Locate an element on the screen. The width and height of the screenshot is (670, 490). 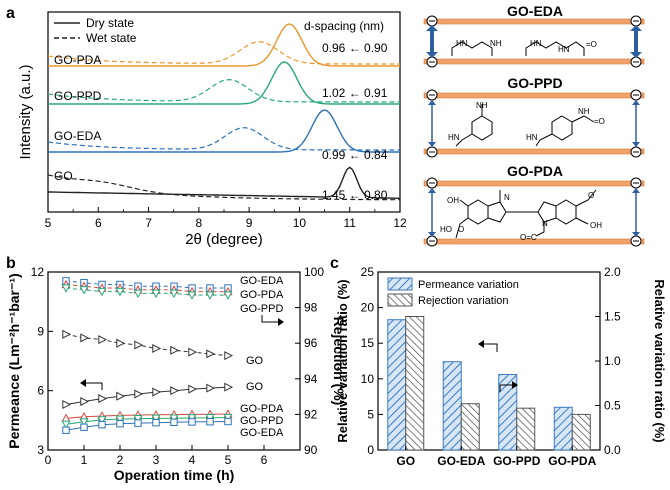
schematic-title-go-eda: GO-EDA is located at coordinates (535, 11).